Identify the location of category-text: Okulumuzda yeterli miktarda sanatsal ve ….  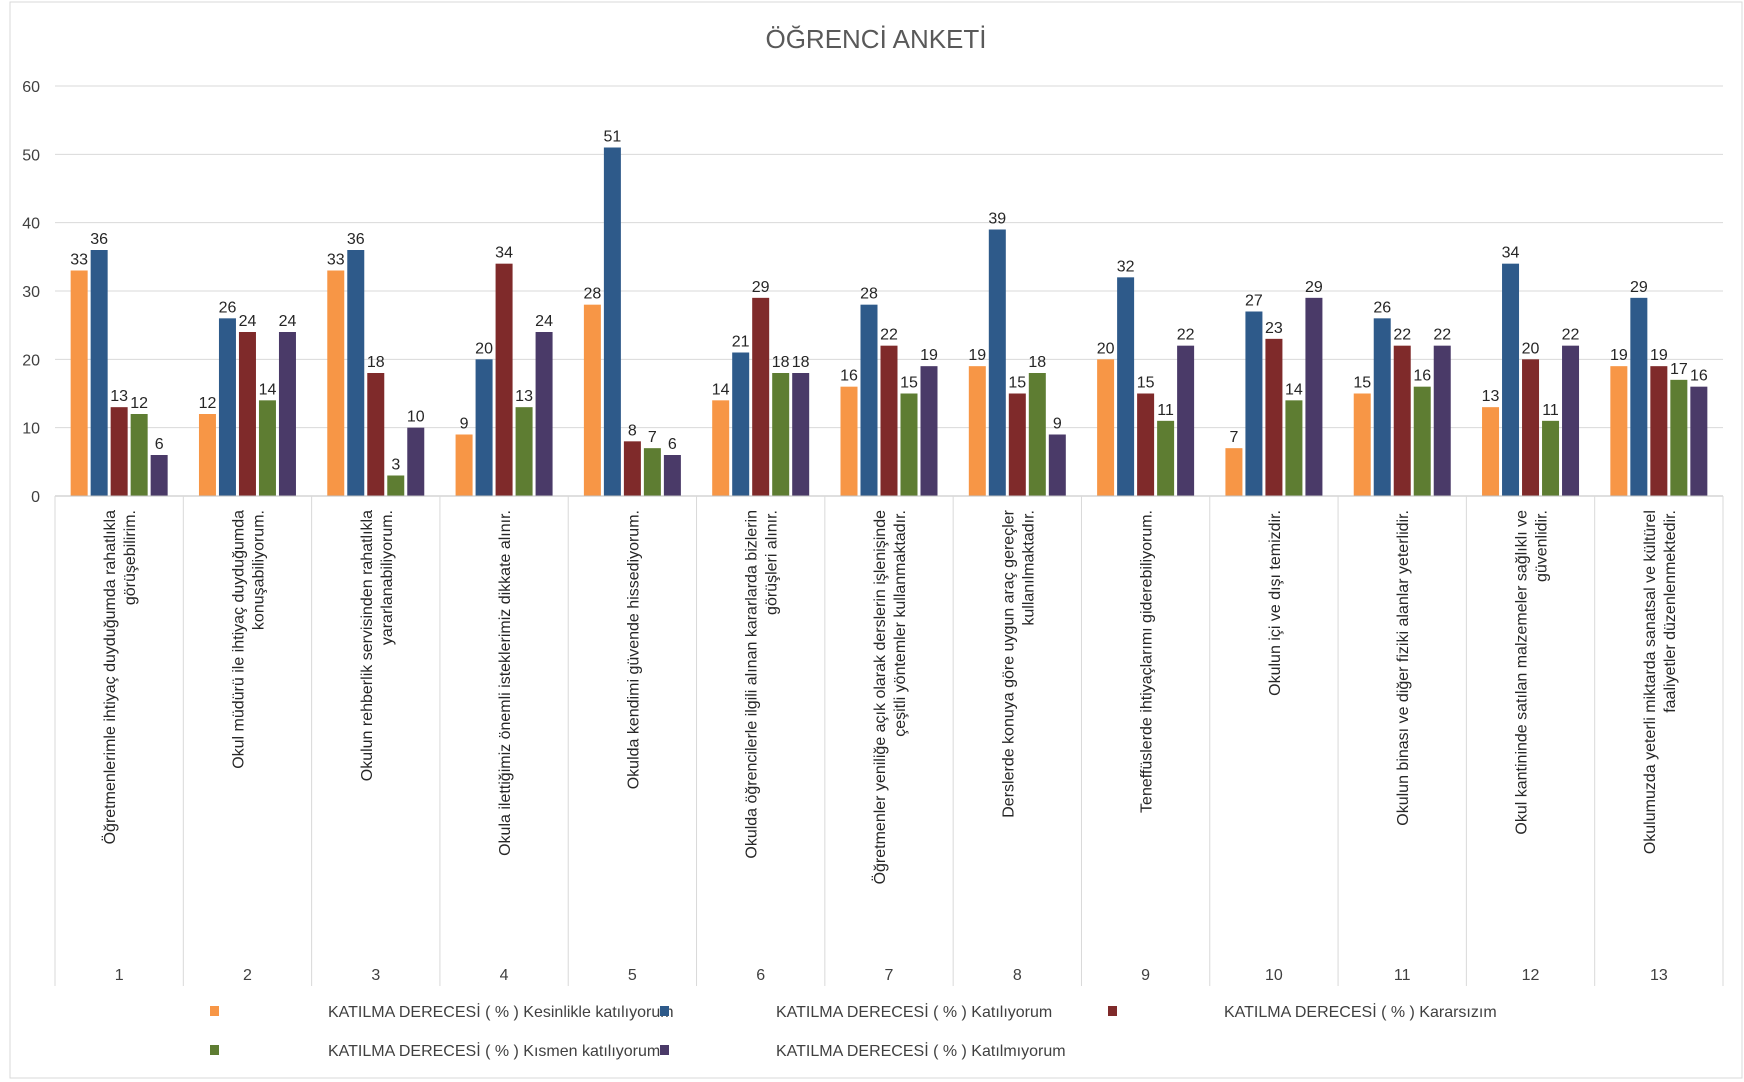
(1650, 682).